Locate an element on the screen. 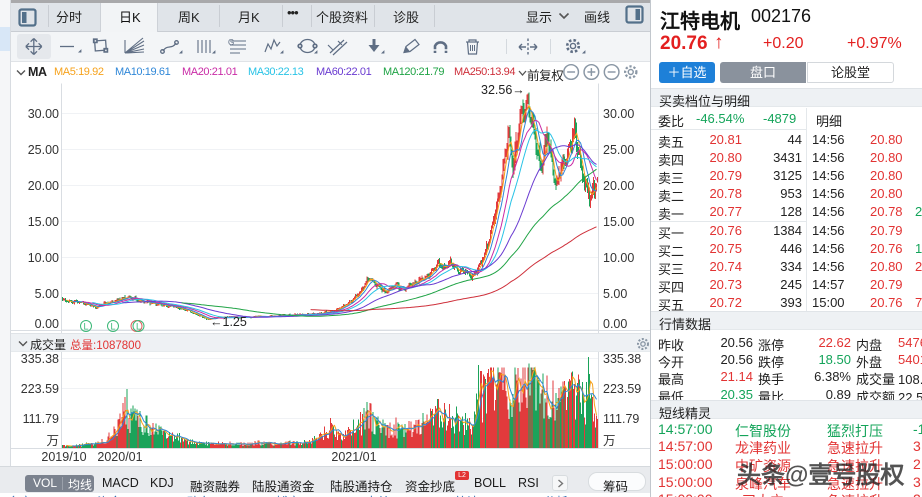 The height and width of the screenshot is (497, 922). svg-text: 2020/01 is located at coordinates (119, 457).